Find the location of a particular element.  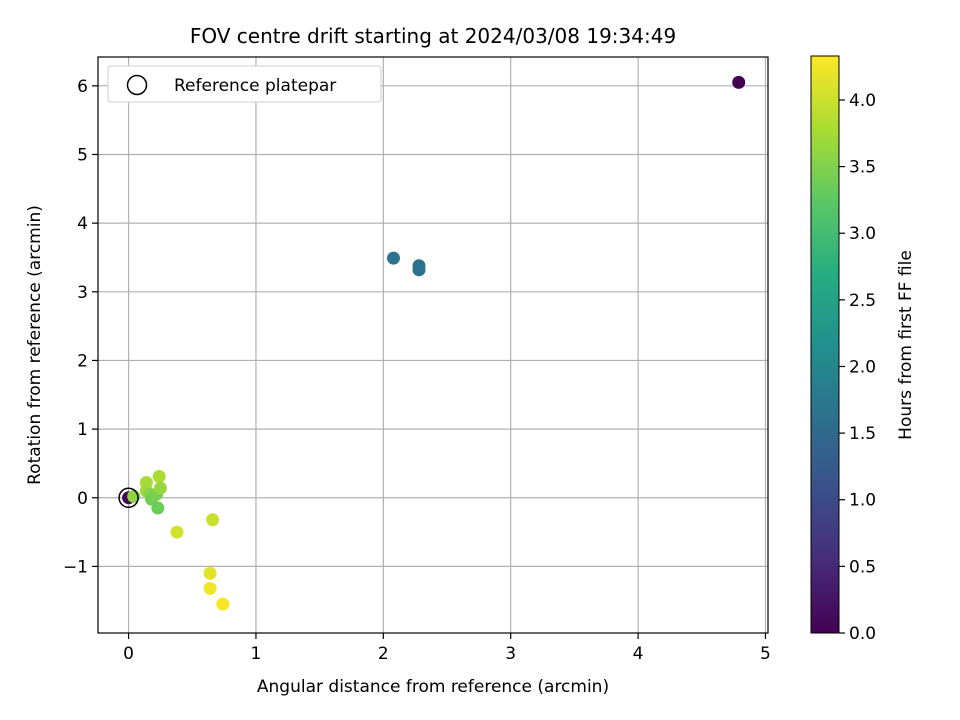

colorbar-tick-label: 4.0 is located at coordinates (862, 101).